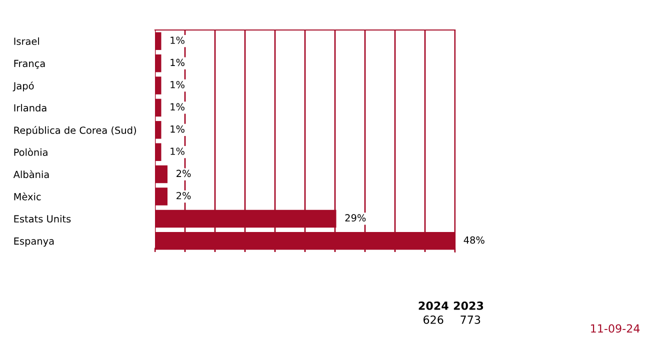  I want to click on text: 2024, so click(433, 306).